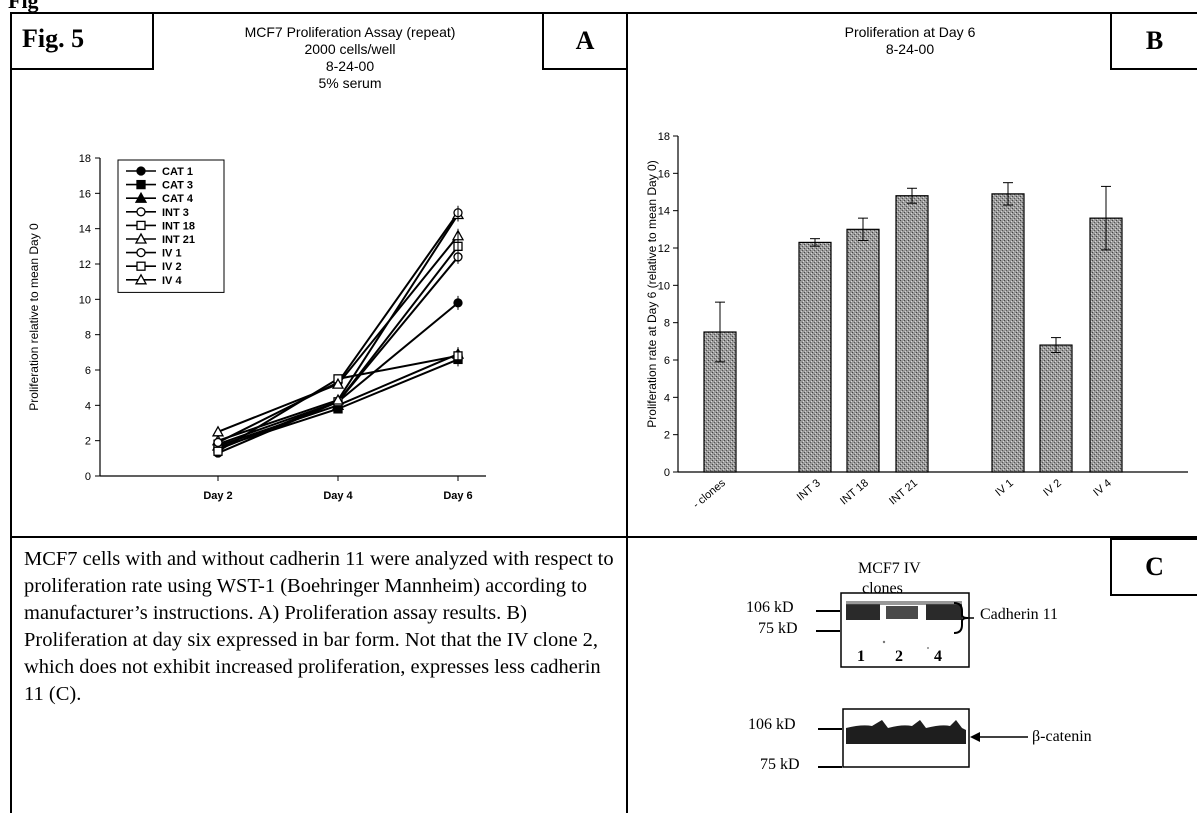 The height and width of the screenshot is (813, 1197). I want to click on marker-75-top: 75 kD, so click(778, 628).